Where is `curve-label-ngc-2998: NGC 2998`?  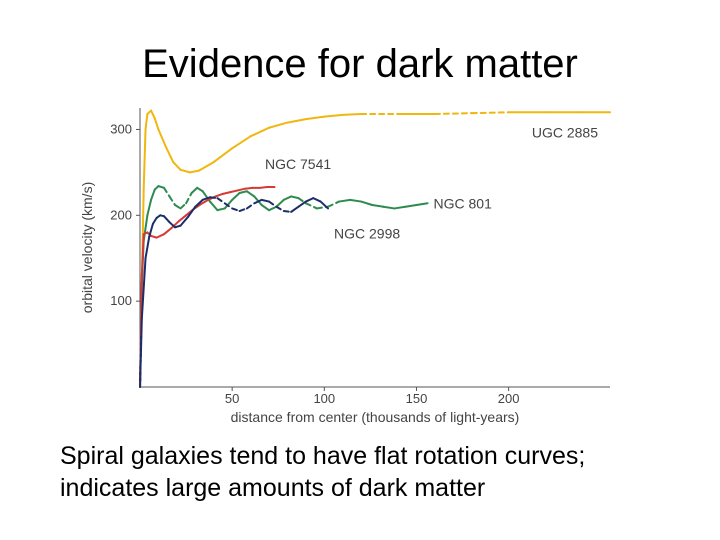 curve-label-ngc-2998: NGC 2998 is located at coordinates (367, 233).